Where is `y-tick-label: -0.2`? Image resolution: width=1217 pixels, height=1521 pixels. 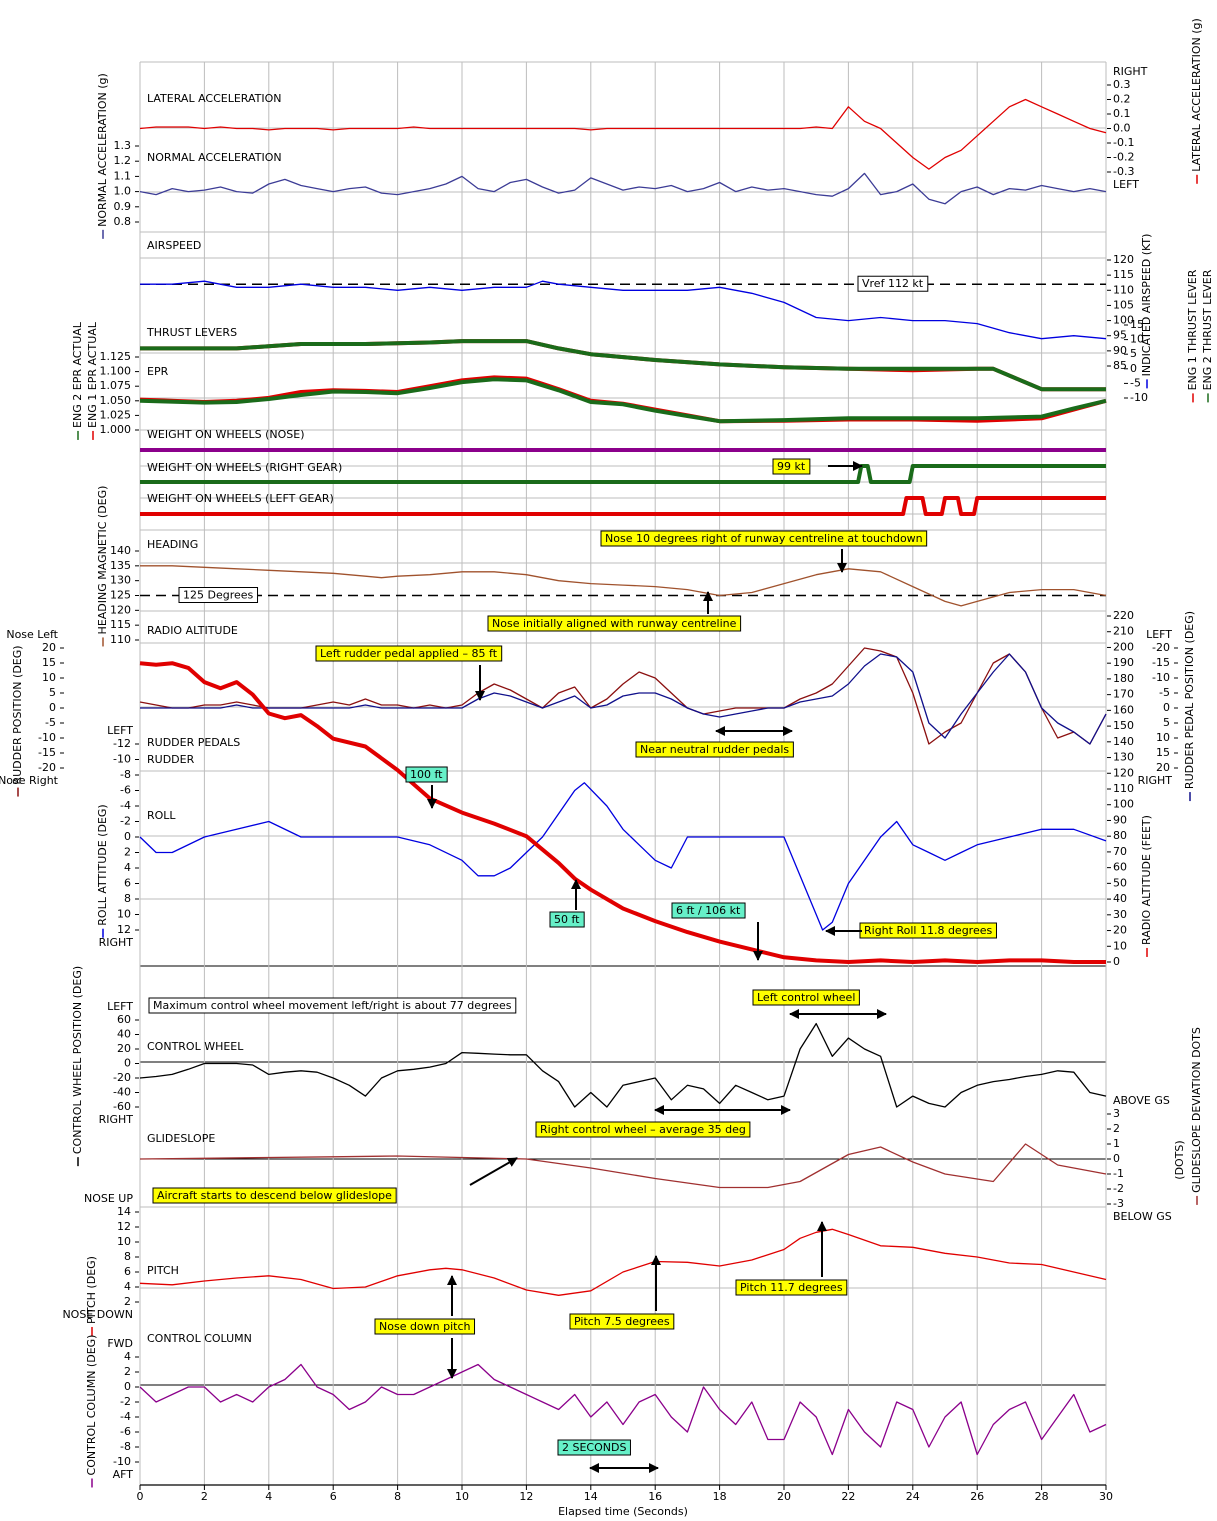
y-tick-label: -0.2 is located at coordinates (1123, 157).